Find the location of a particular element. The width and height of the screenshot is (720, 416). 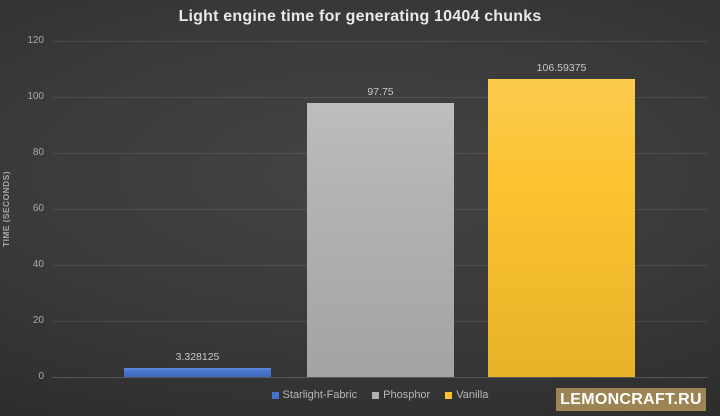

y-tick-label-40: 40 is located at coordinates (38, 264).